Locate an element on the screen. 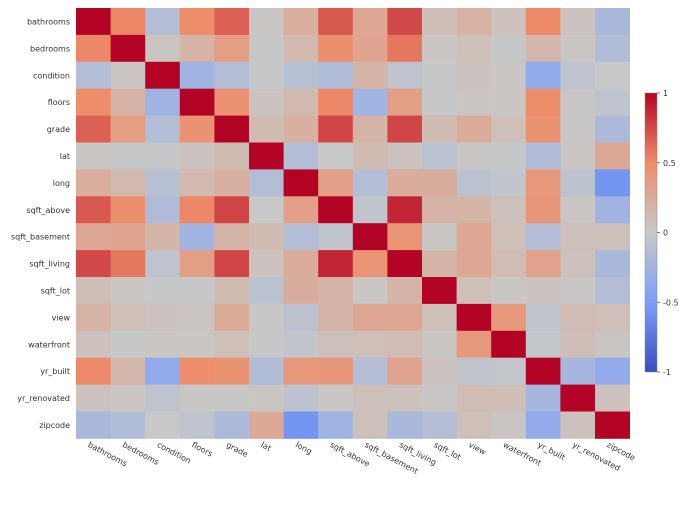  heatmap-cell-sqft_basement-yr_built is located at coordinates (543, 237).